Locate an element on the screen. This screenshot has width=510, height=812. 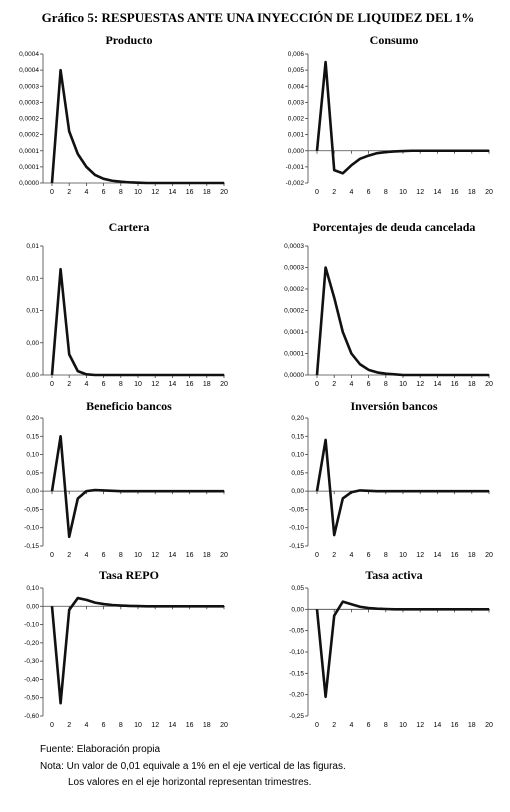
y-tick-label: 0,002 is located at coordinates (296, 119).